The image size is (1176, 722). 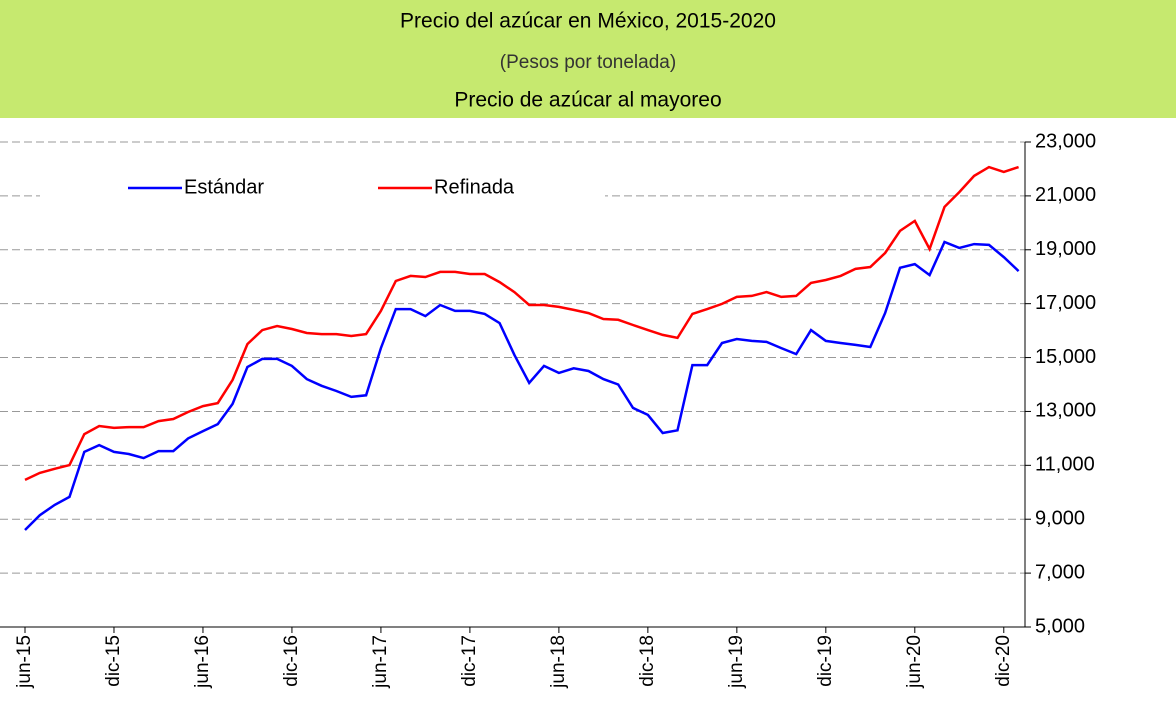 What do you see at coordinates (322, 188) in the screenshot?
I see `legend-box` at bounding box center [322, 188].